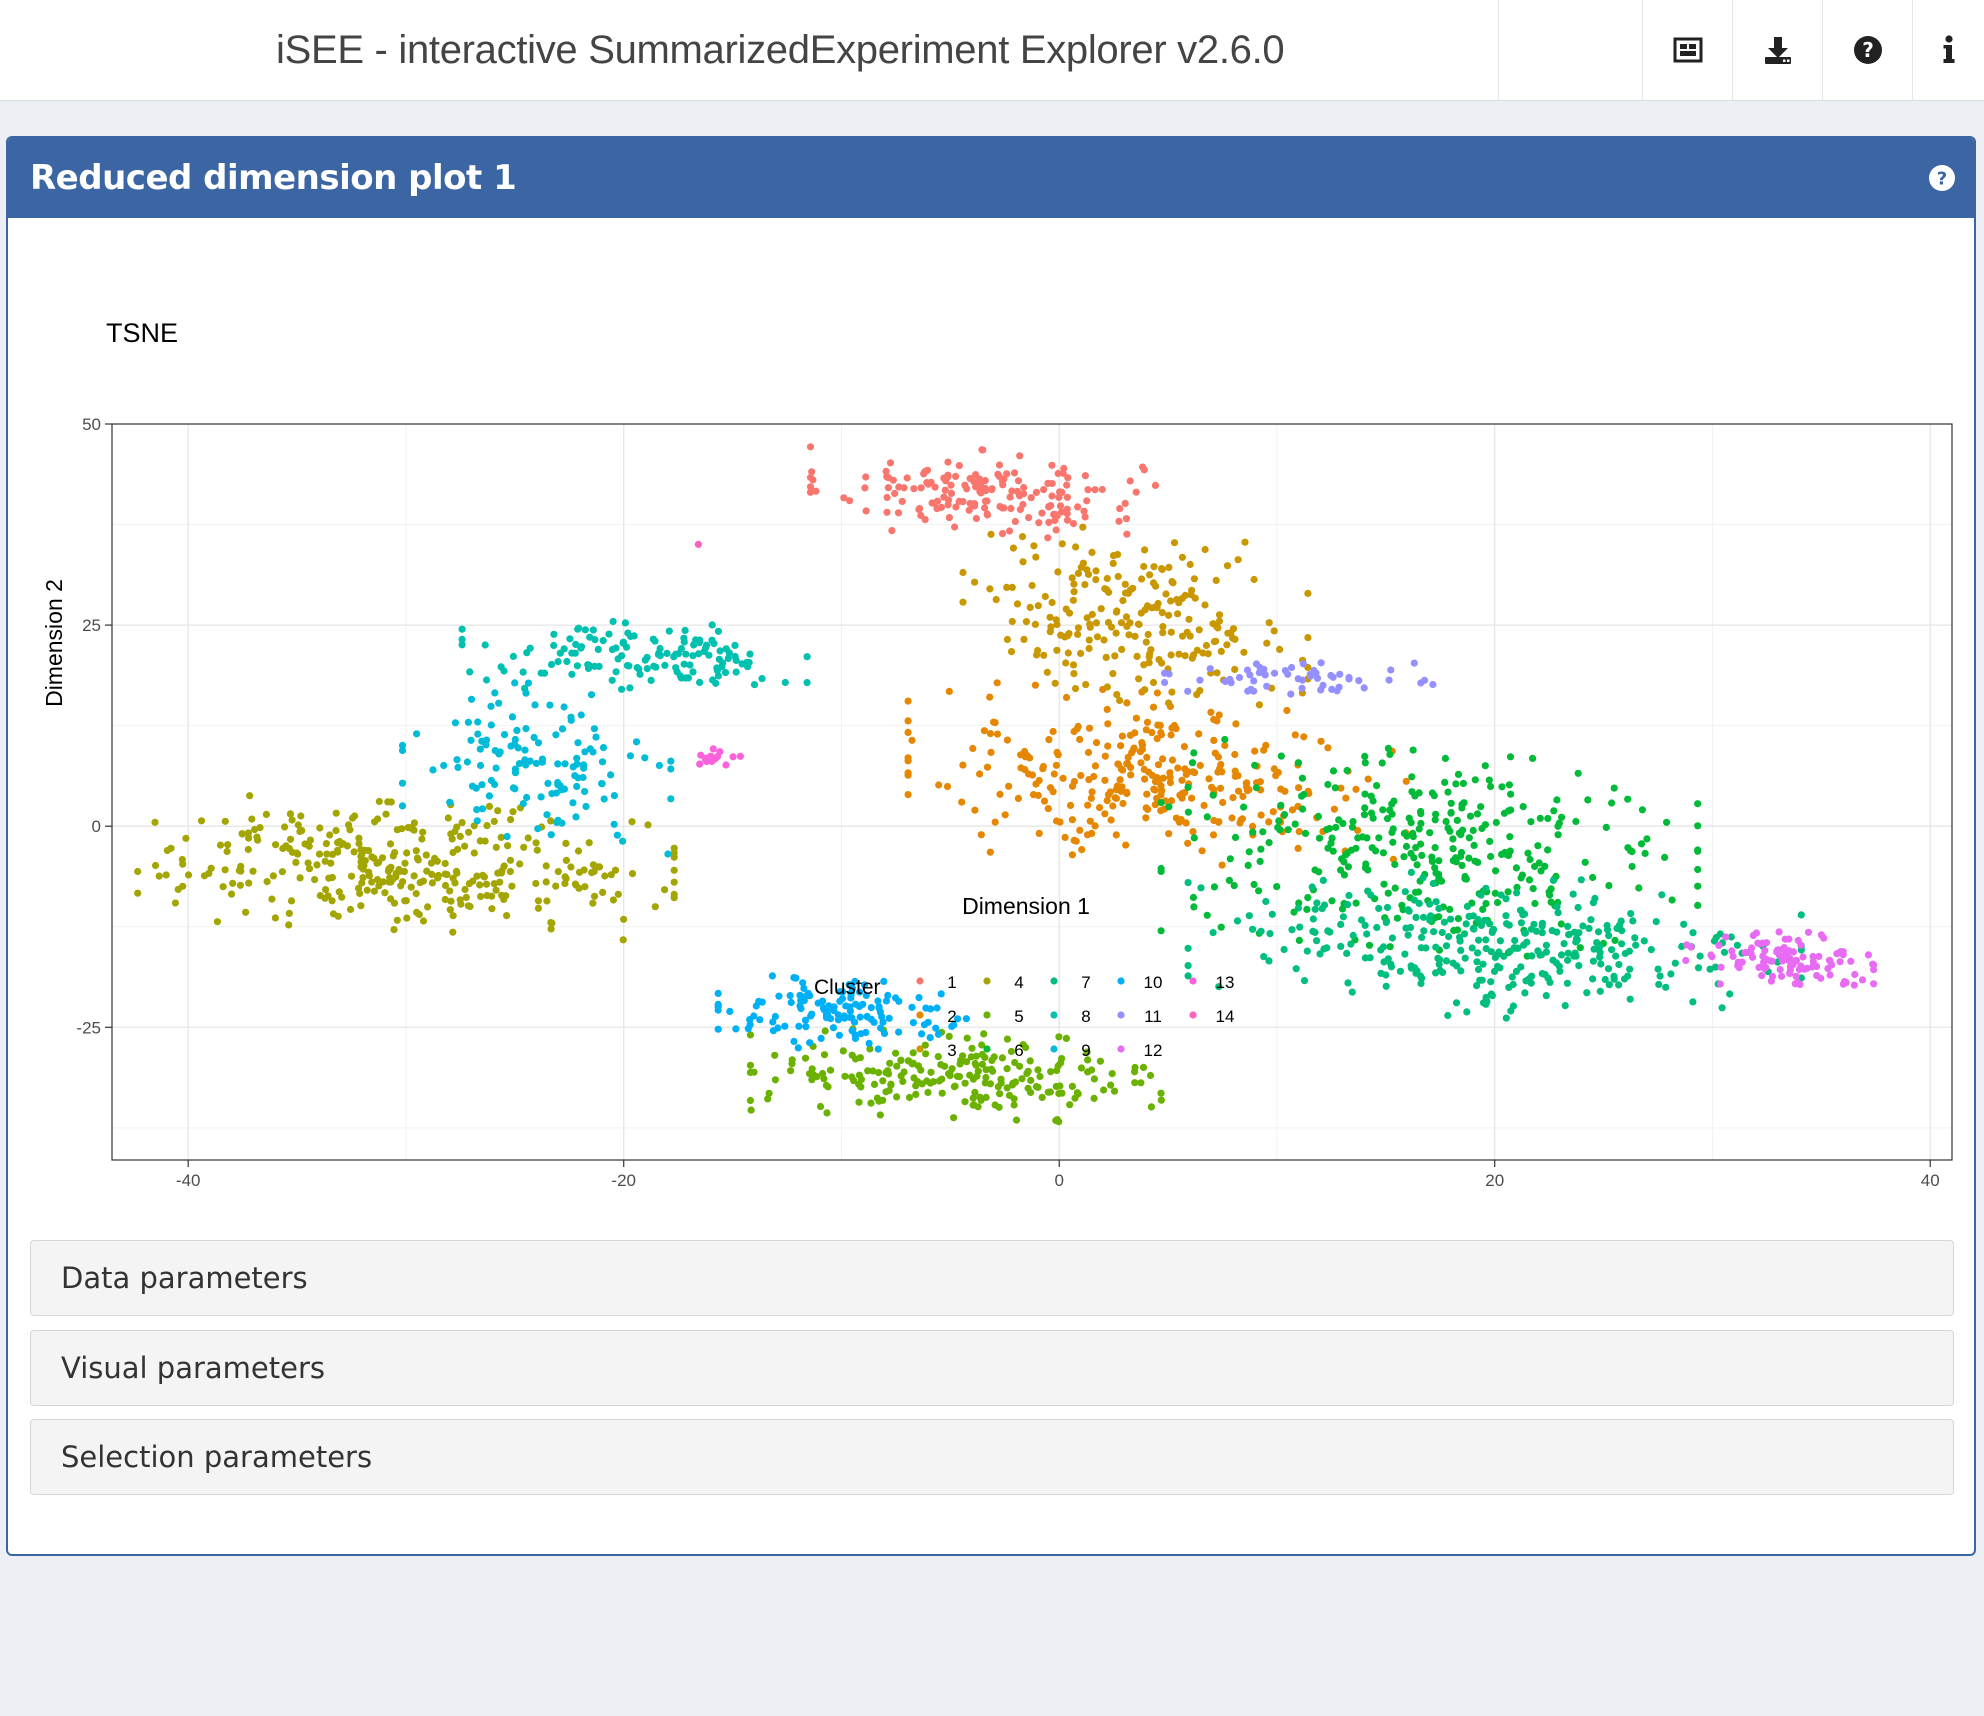  What do you see at coordinates (992, 1457) in the screenshot?
I see `selection-parameters-section: Selection parameters` at bounding box center [992, 1457].